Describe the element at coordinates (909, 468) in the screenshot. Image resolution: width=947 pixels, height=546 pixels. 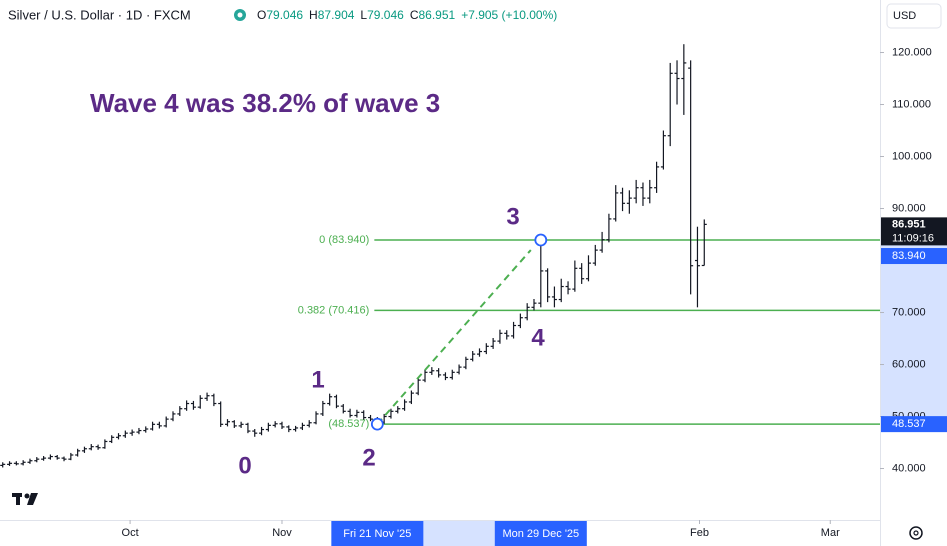
I see `y-tick-label: 40.000` at that location.